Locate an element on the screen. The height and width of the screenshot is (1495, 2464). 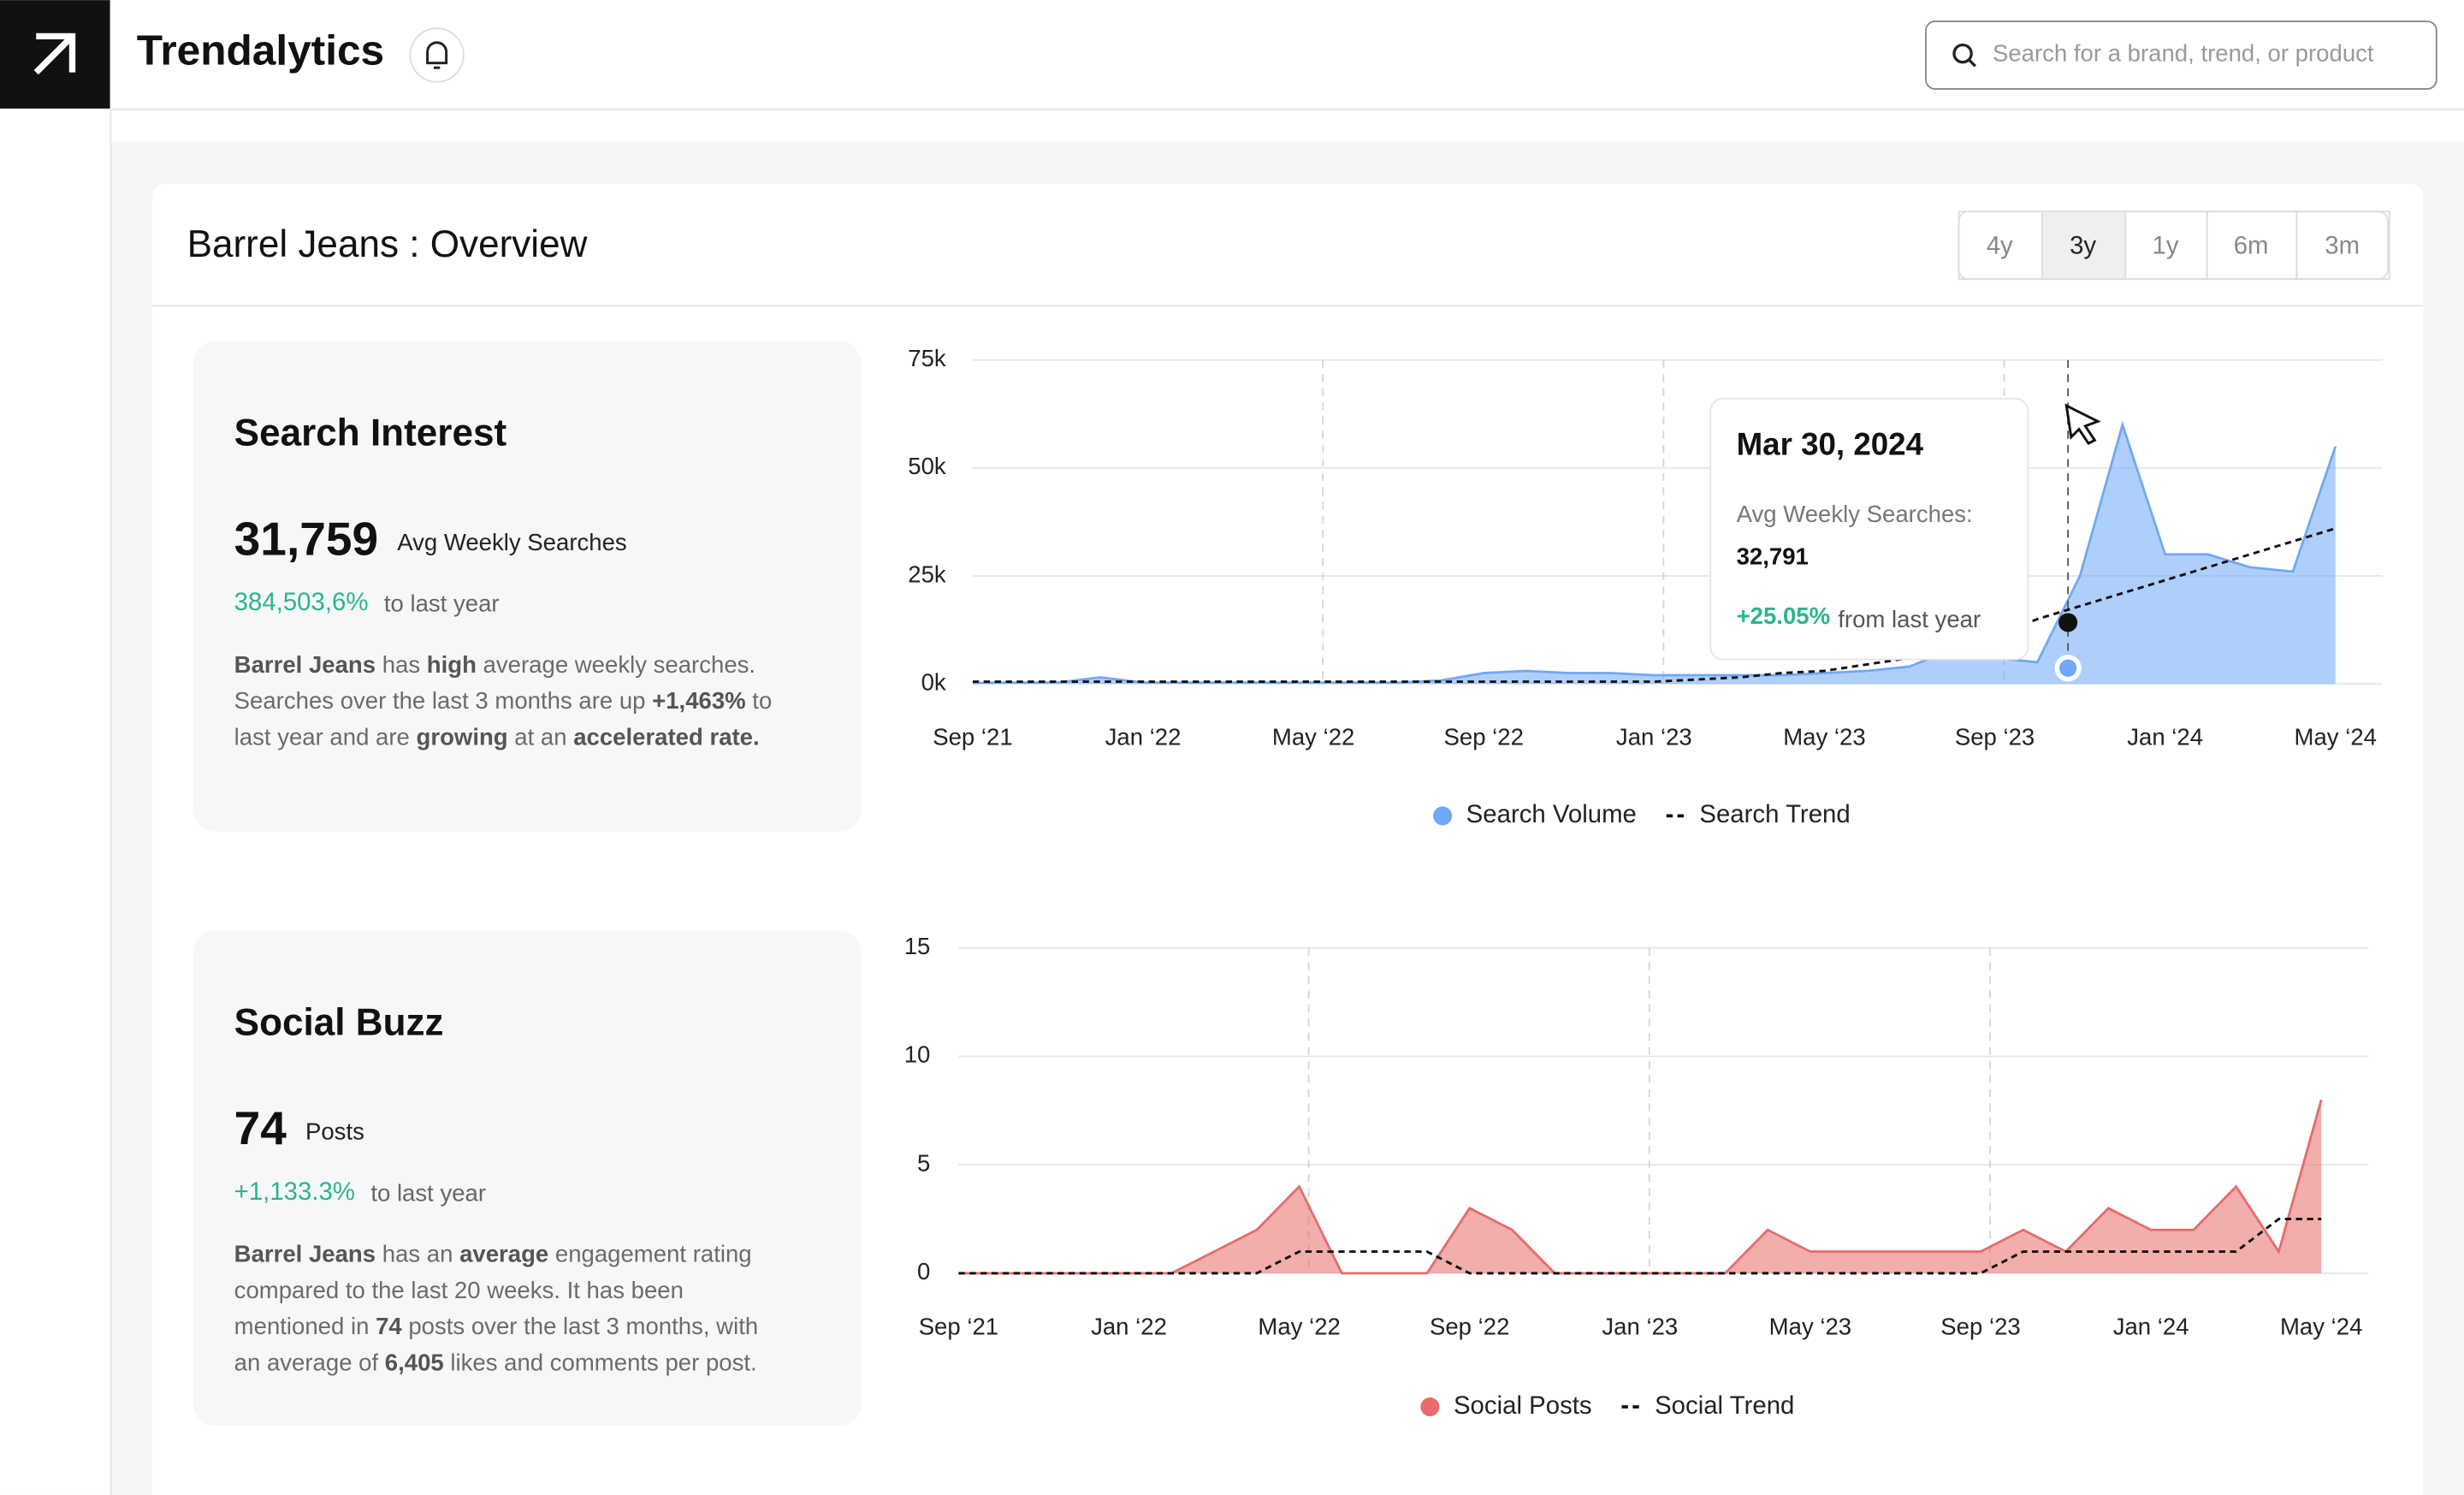
description-segment: 74 is located at coordinates (389, 1326).